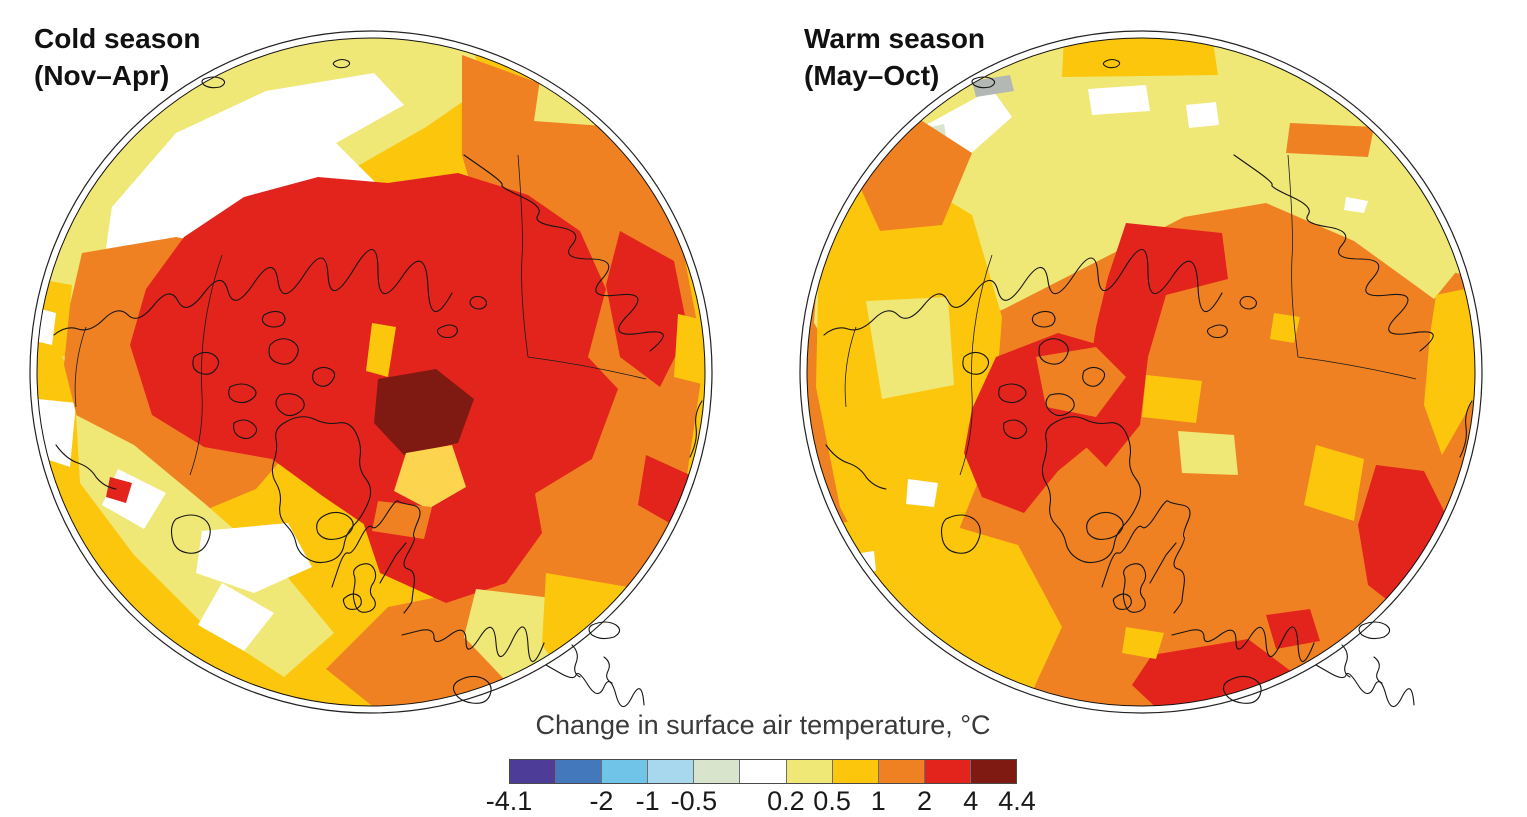  What do you see at coordinates (117, 57) in the screenshot?
I see `cold-map-title: Cold season (Nov–Apr)` at bounding box center [117, 57].